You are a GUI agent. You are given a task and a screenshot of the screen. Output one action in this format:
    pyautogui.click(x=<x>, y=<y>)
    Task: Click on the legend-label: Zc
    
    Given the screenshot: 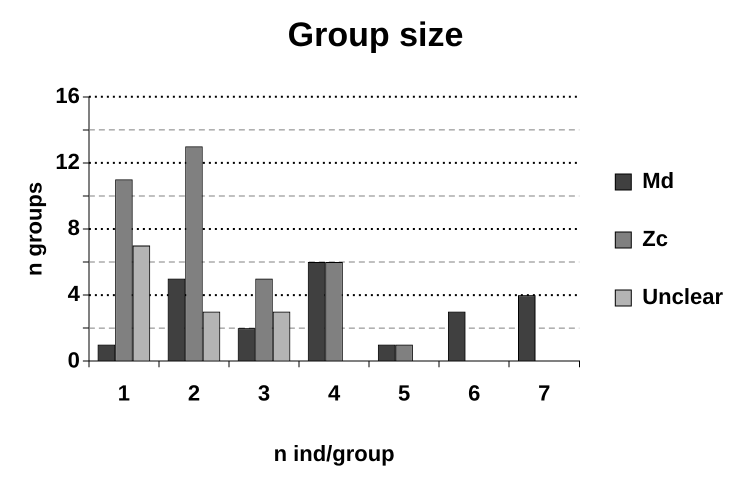 What is the action you would take?
    pyautogui.click(x=655, y=239)
    